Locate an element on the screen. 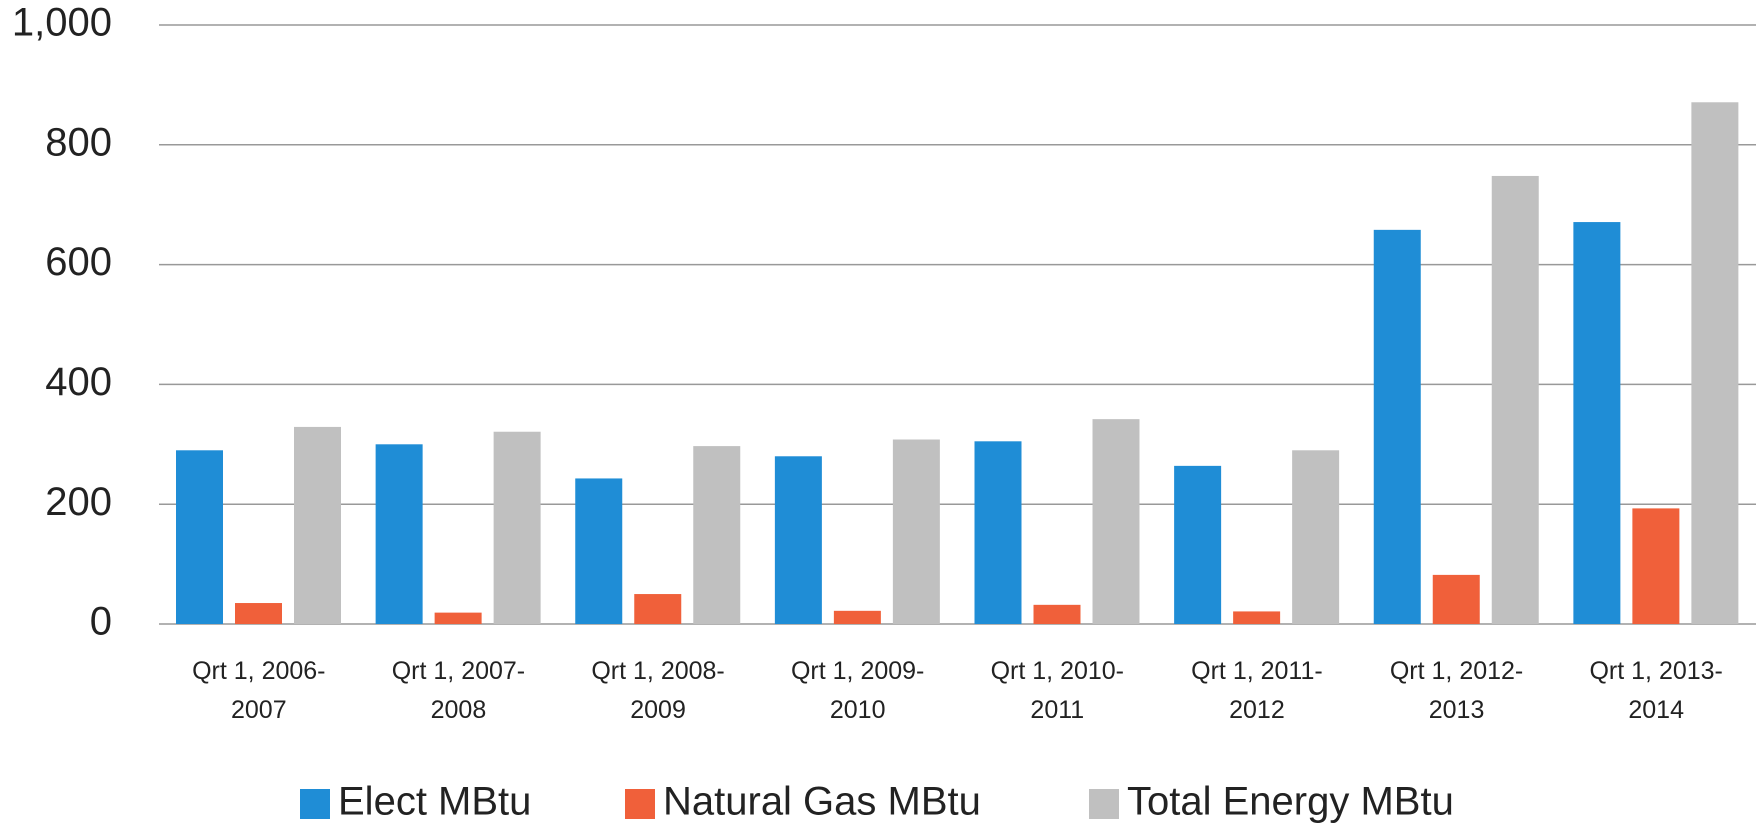  x-tick-label: Qrt 1, 2011- 2012 is located at coordinates (1257, 690).